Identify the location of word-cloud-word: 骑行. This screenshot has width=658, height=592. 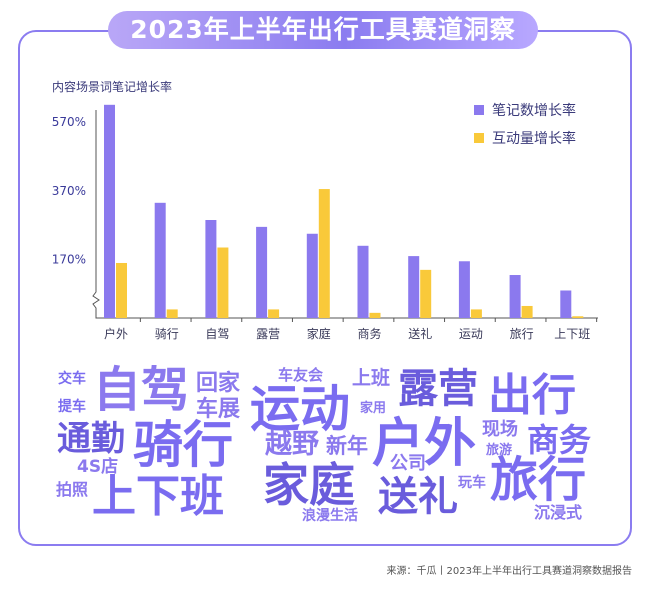
(183, 445).